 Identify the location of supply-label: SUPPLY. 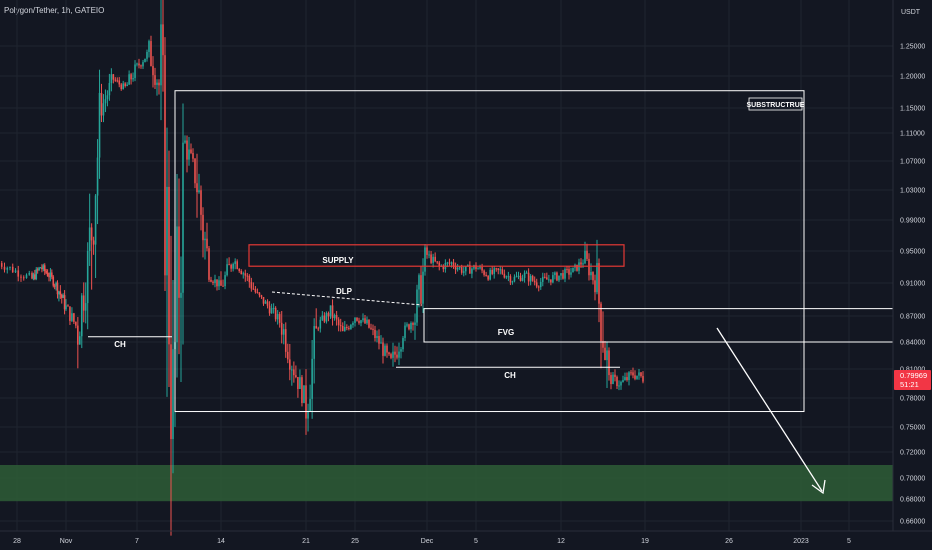
(338, 260).